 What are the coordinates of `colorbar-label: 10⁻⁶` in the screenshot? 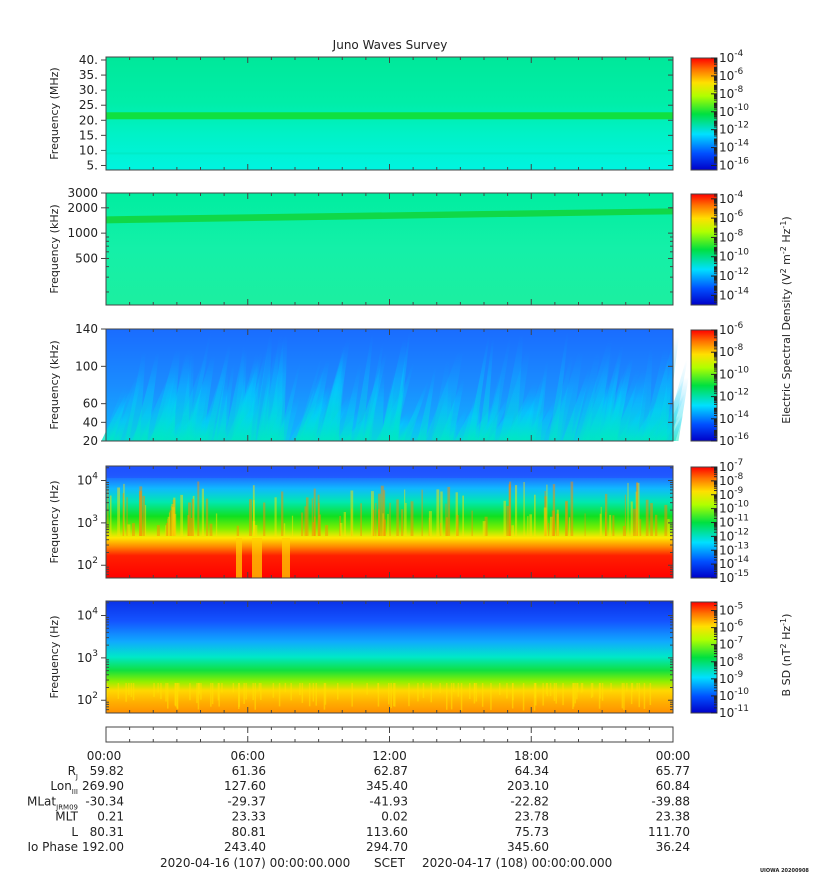 It's located at (731, 627).